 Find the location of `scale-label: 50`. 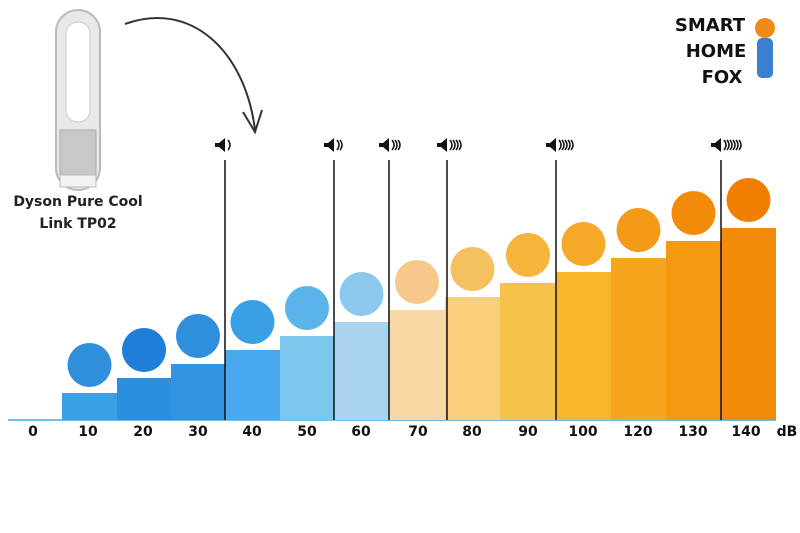

scale-label: 50 is located at coordinates (307, 432).